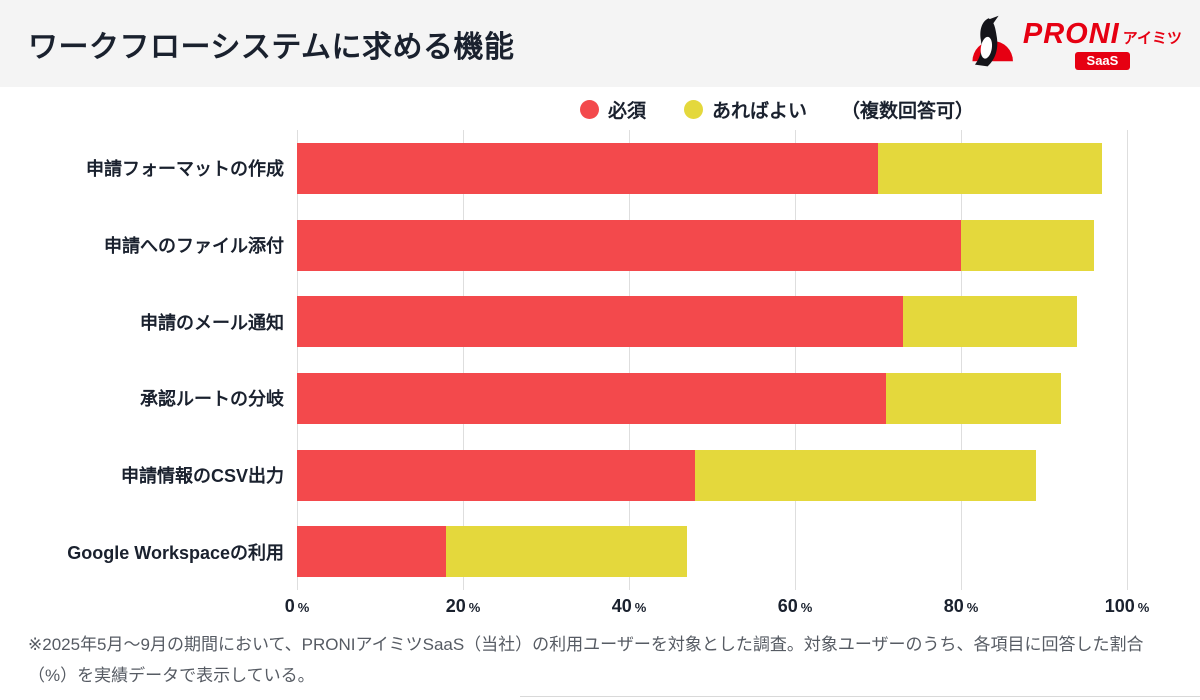  I want to click on legend-item: 必須, so click(613, 109).